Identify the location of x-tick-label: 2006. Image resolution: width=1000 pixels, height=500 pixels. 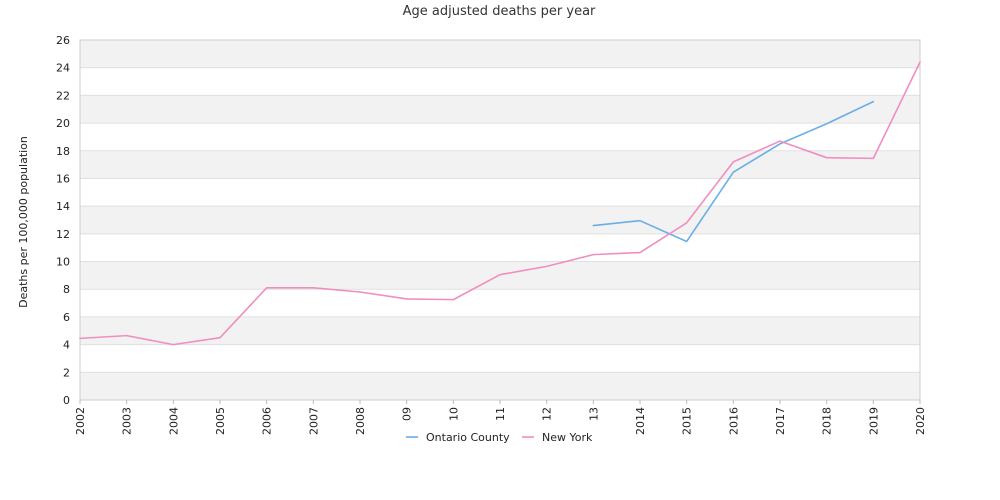
(267, 421).